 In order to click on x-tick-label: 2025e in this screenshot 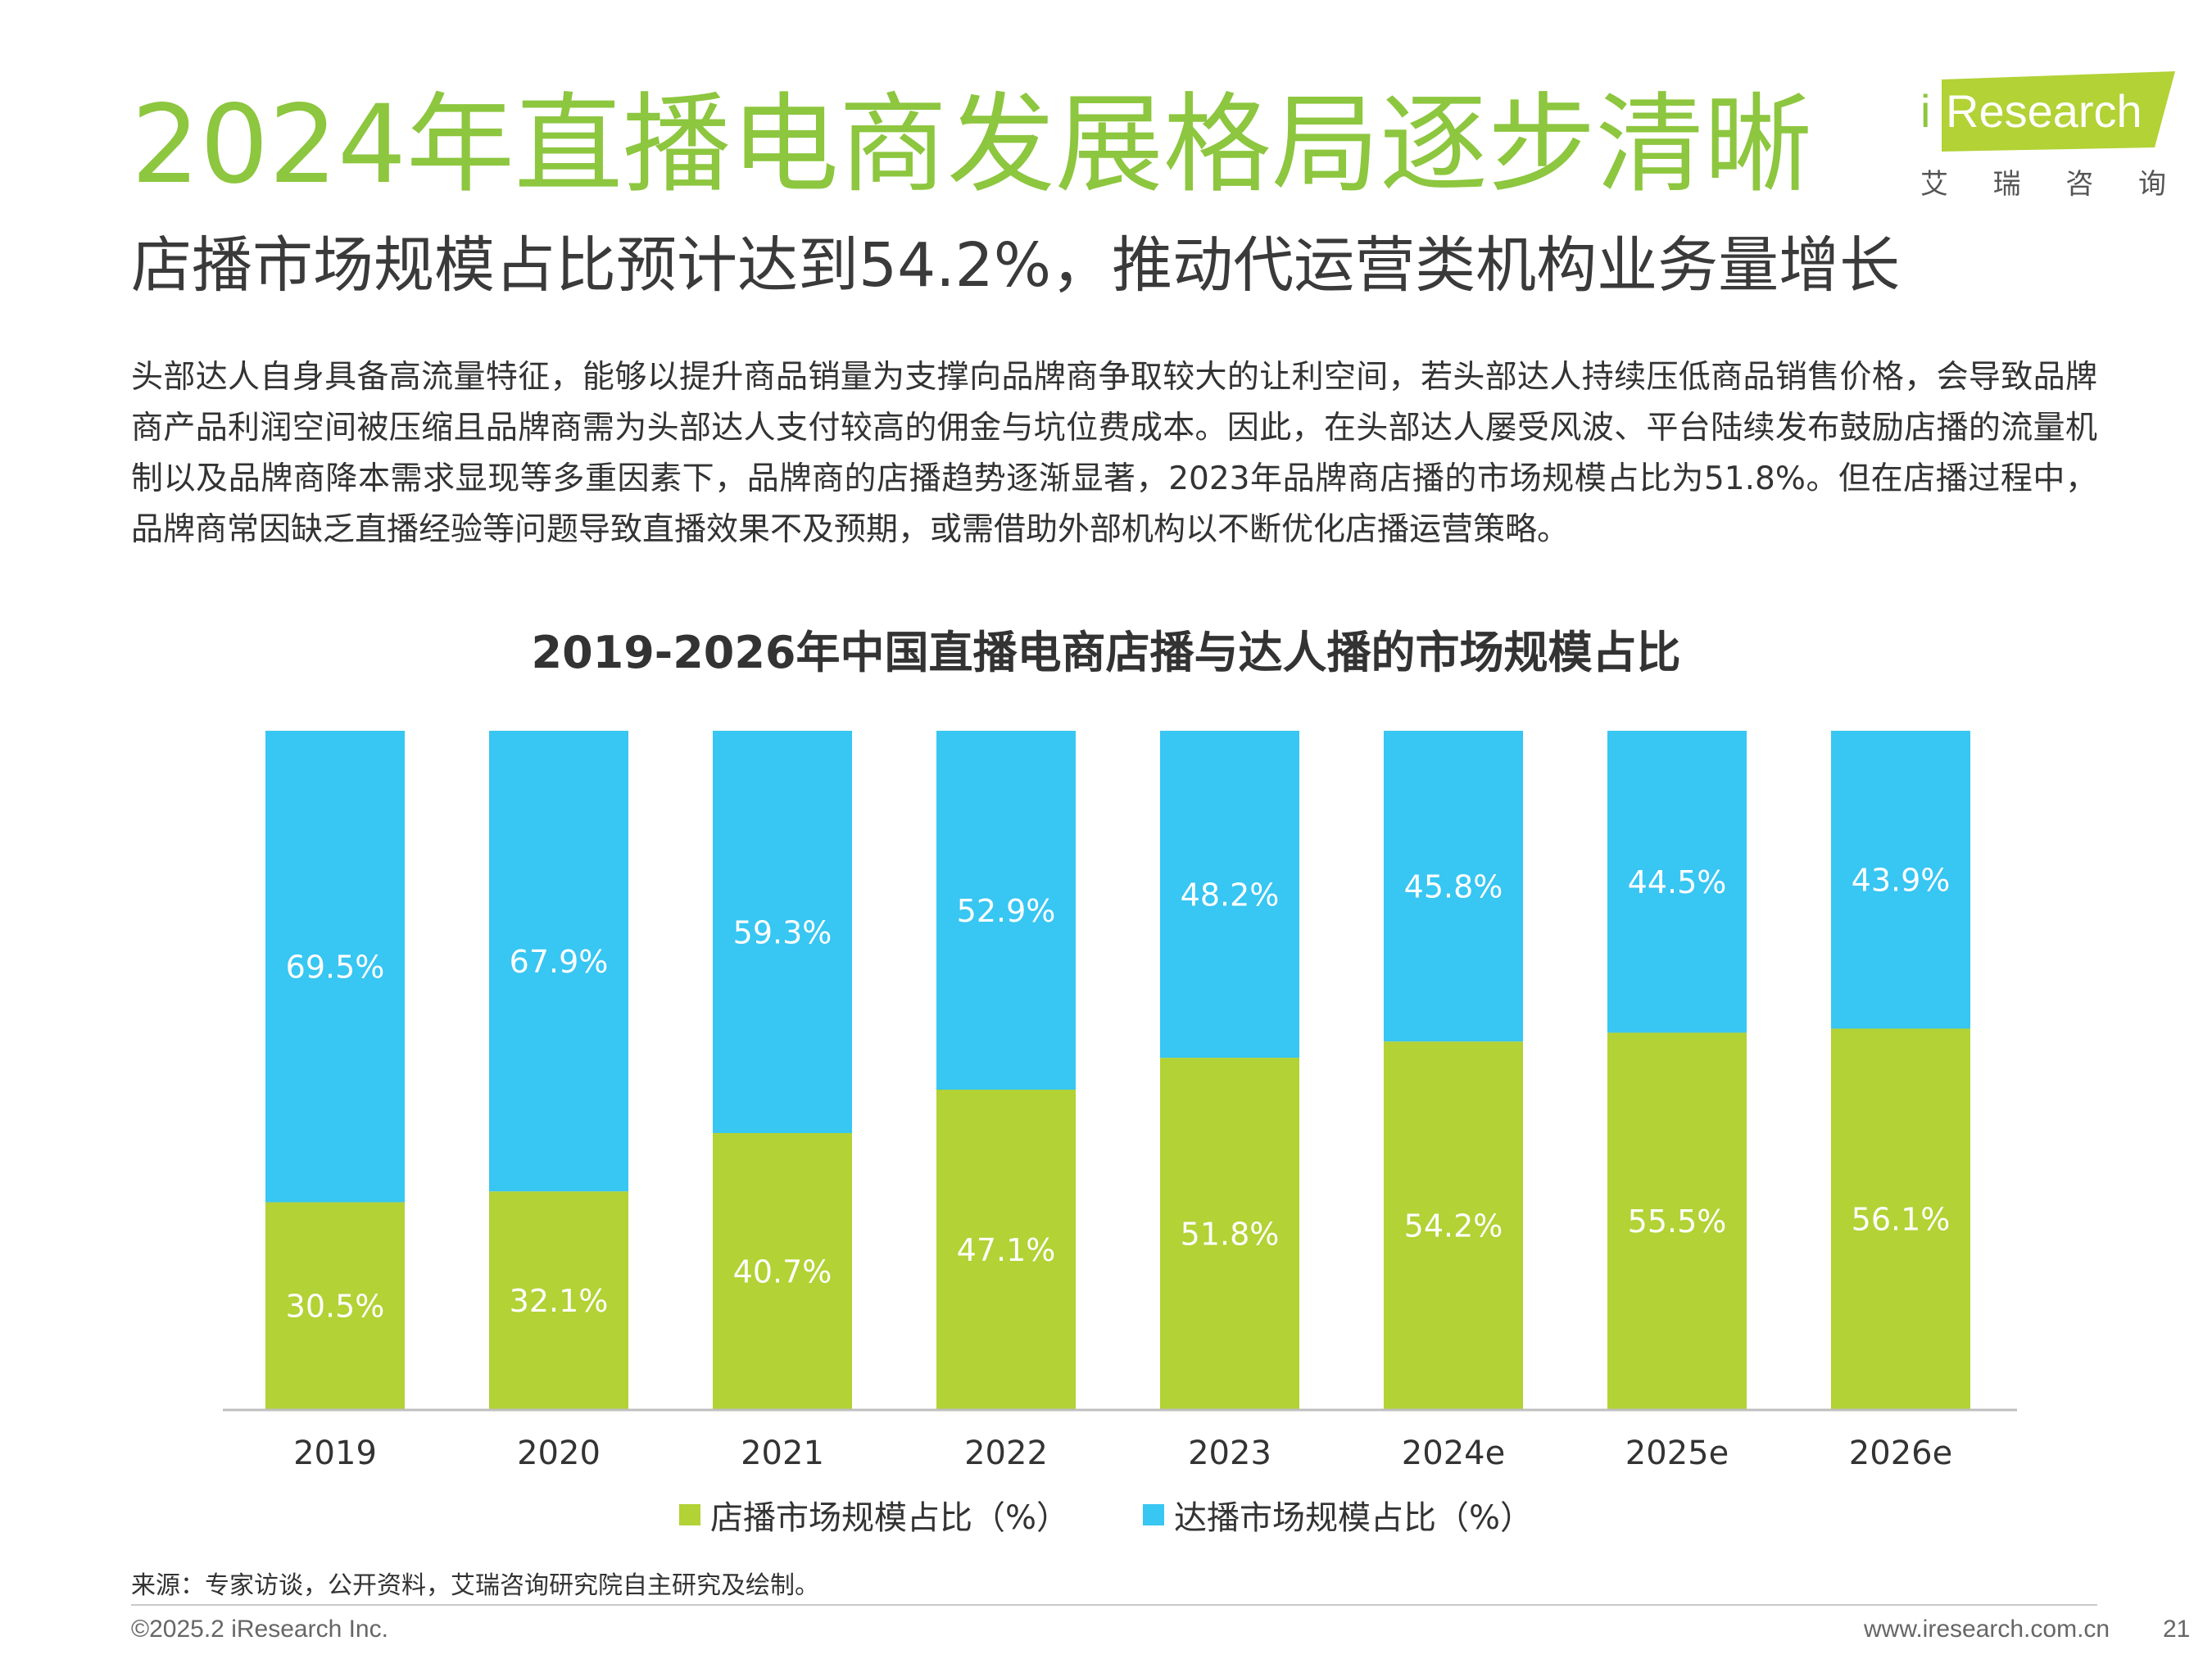, I will do `click(1677, 1453)`.